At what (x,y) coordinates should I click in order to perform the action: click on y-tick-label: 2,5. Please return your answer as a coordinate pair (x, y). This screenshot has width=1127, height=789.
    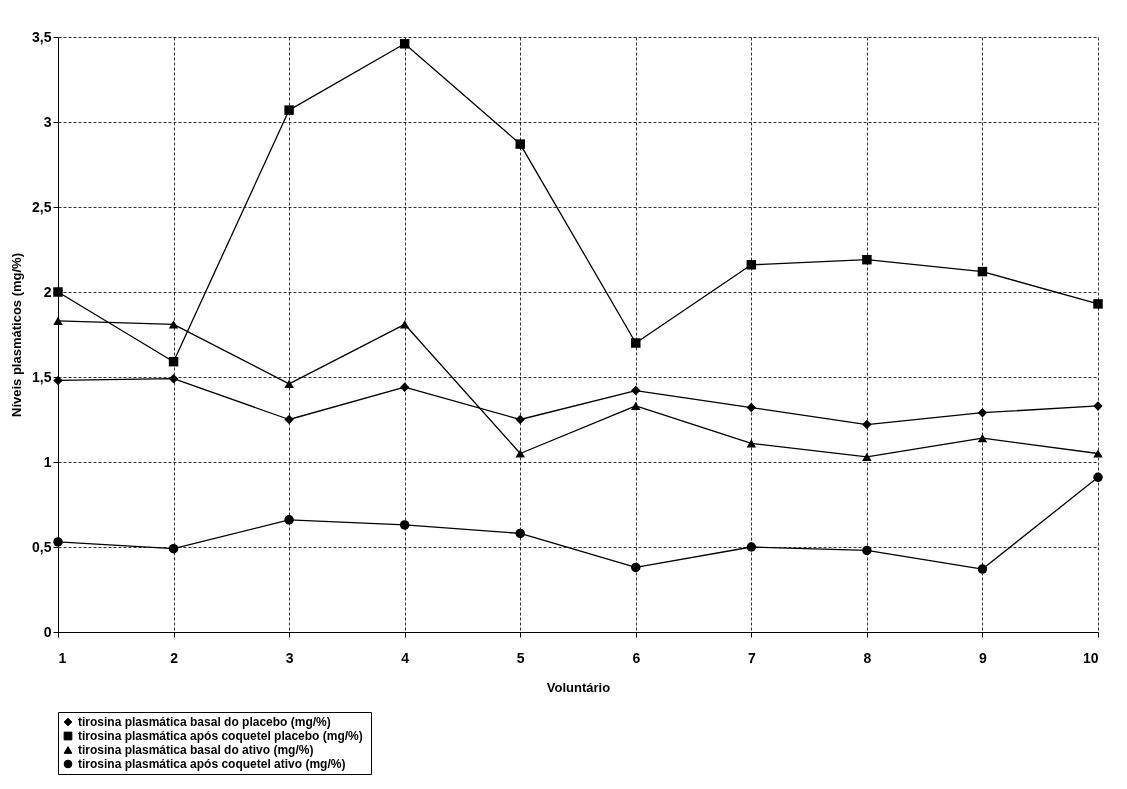
    Looking at the image, I should click on (42, 206).